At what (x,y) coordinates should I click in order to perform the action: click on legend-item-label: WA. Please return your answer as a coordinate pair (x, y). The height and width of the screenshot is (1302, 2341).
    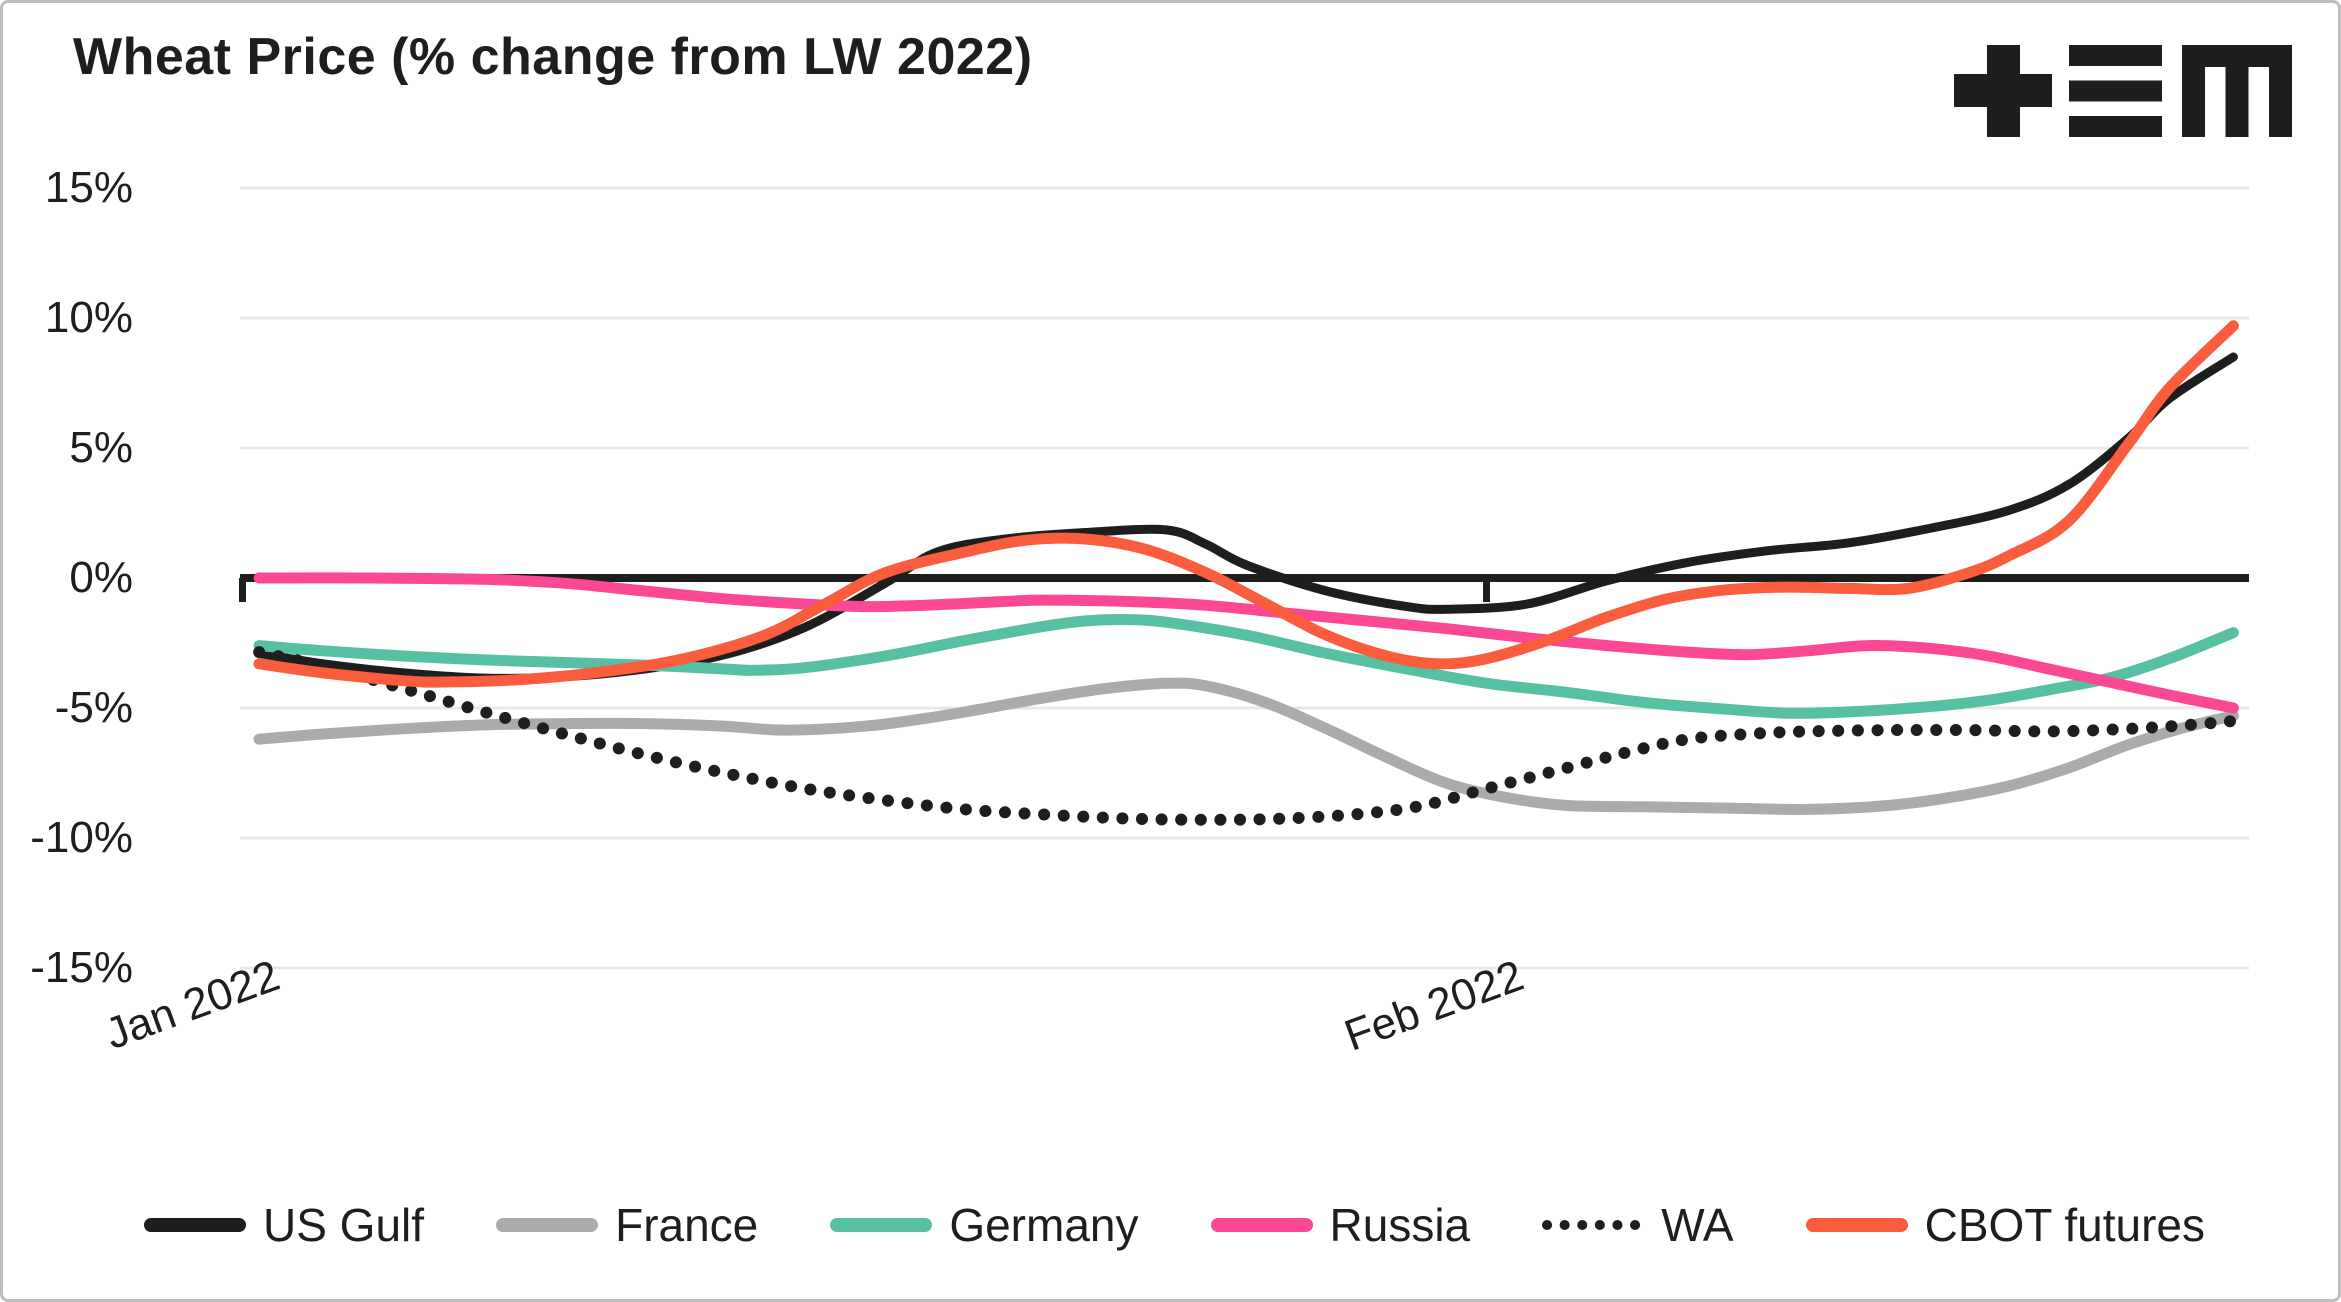
    Looking at the image, I should click on (1697, 1225).